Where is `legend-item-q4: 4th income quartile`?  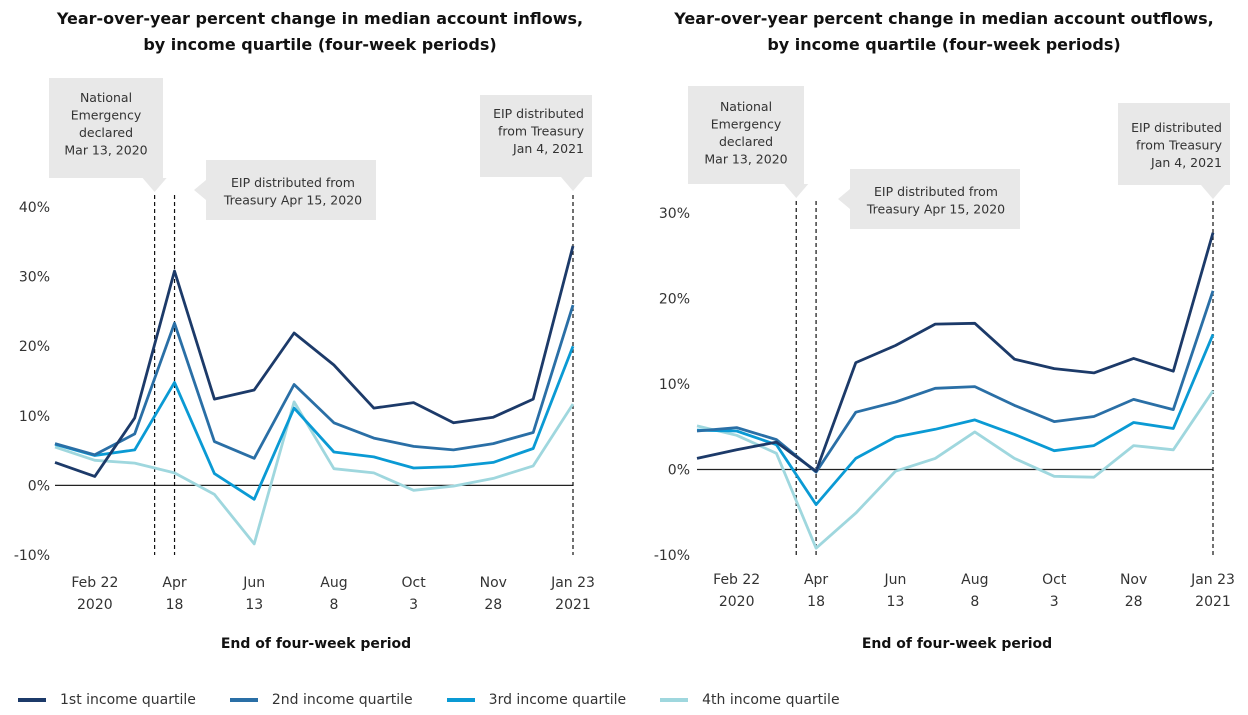
legend-item-q4: 4th income quartile is located at coordinates (750, 700).